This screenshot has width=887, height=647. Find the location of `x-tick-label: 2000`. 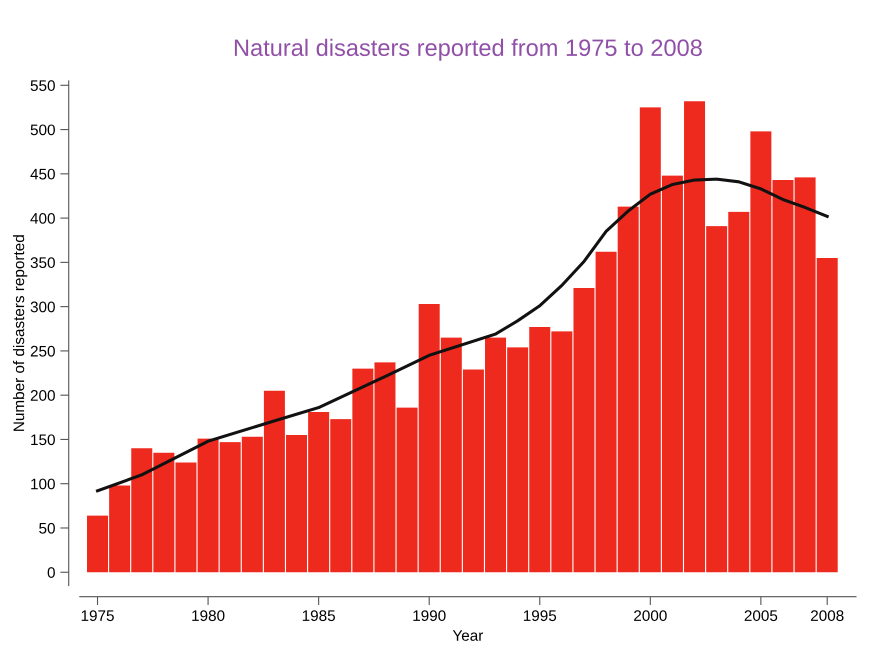

x-tick-label: 2000 is located at coordinates (650, 616).